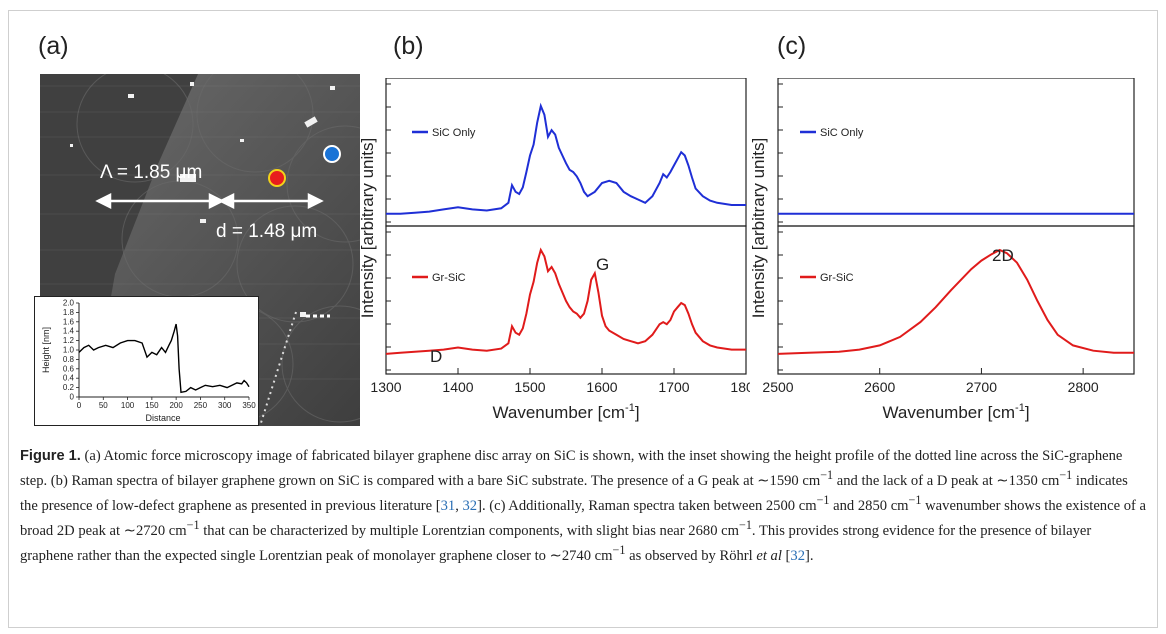 Image resolution: width=1166 pixels, height=634 pixels. I want to click on afm-blue-marker, so click(332, 154).